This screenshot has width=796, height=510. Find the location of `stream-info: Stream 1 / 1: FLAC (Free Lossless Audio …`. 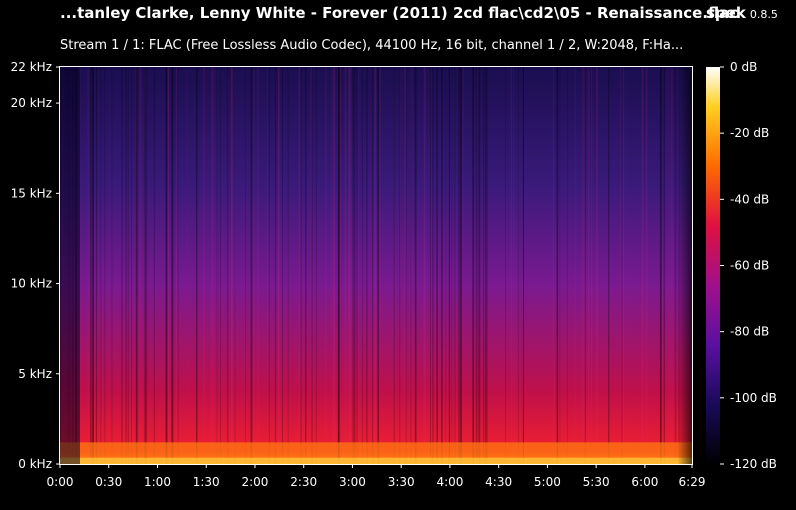

stream-info: Stream 1 / 1: FLAC (Free Lossless Audio … is located at coordinates (372, 45).